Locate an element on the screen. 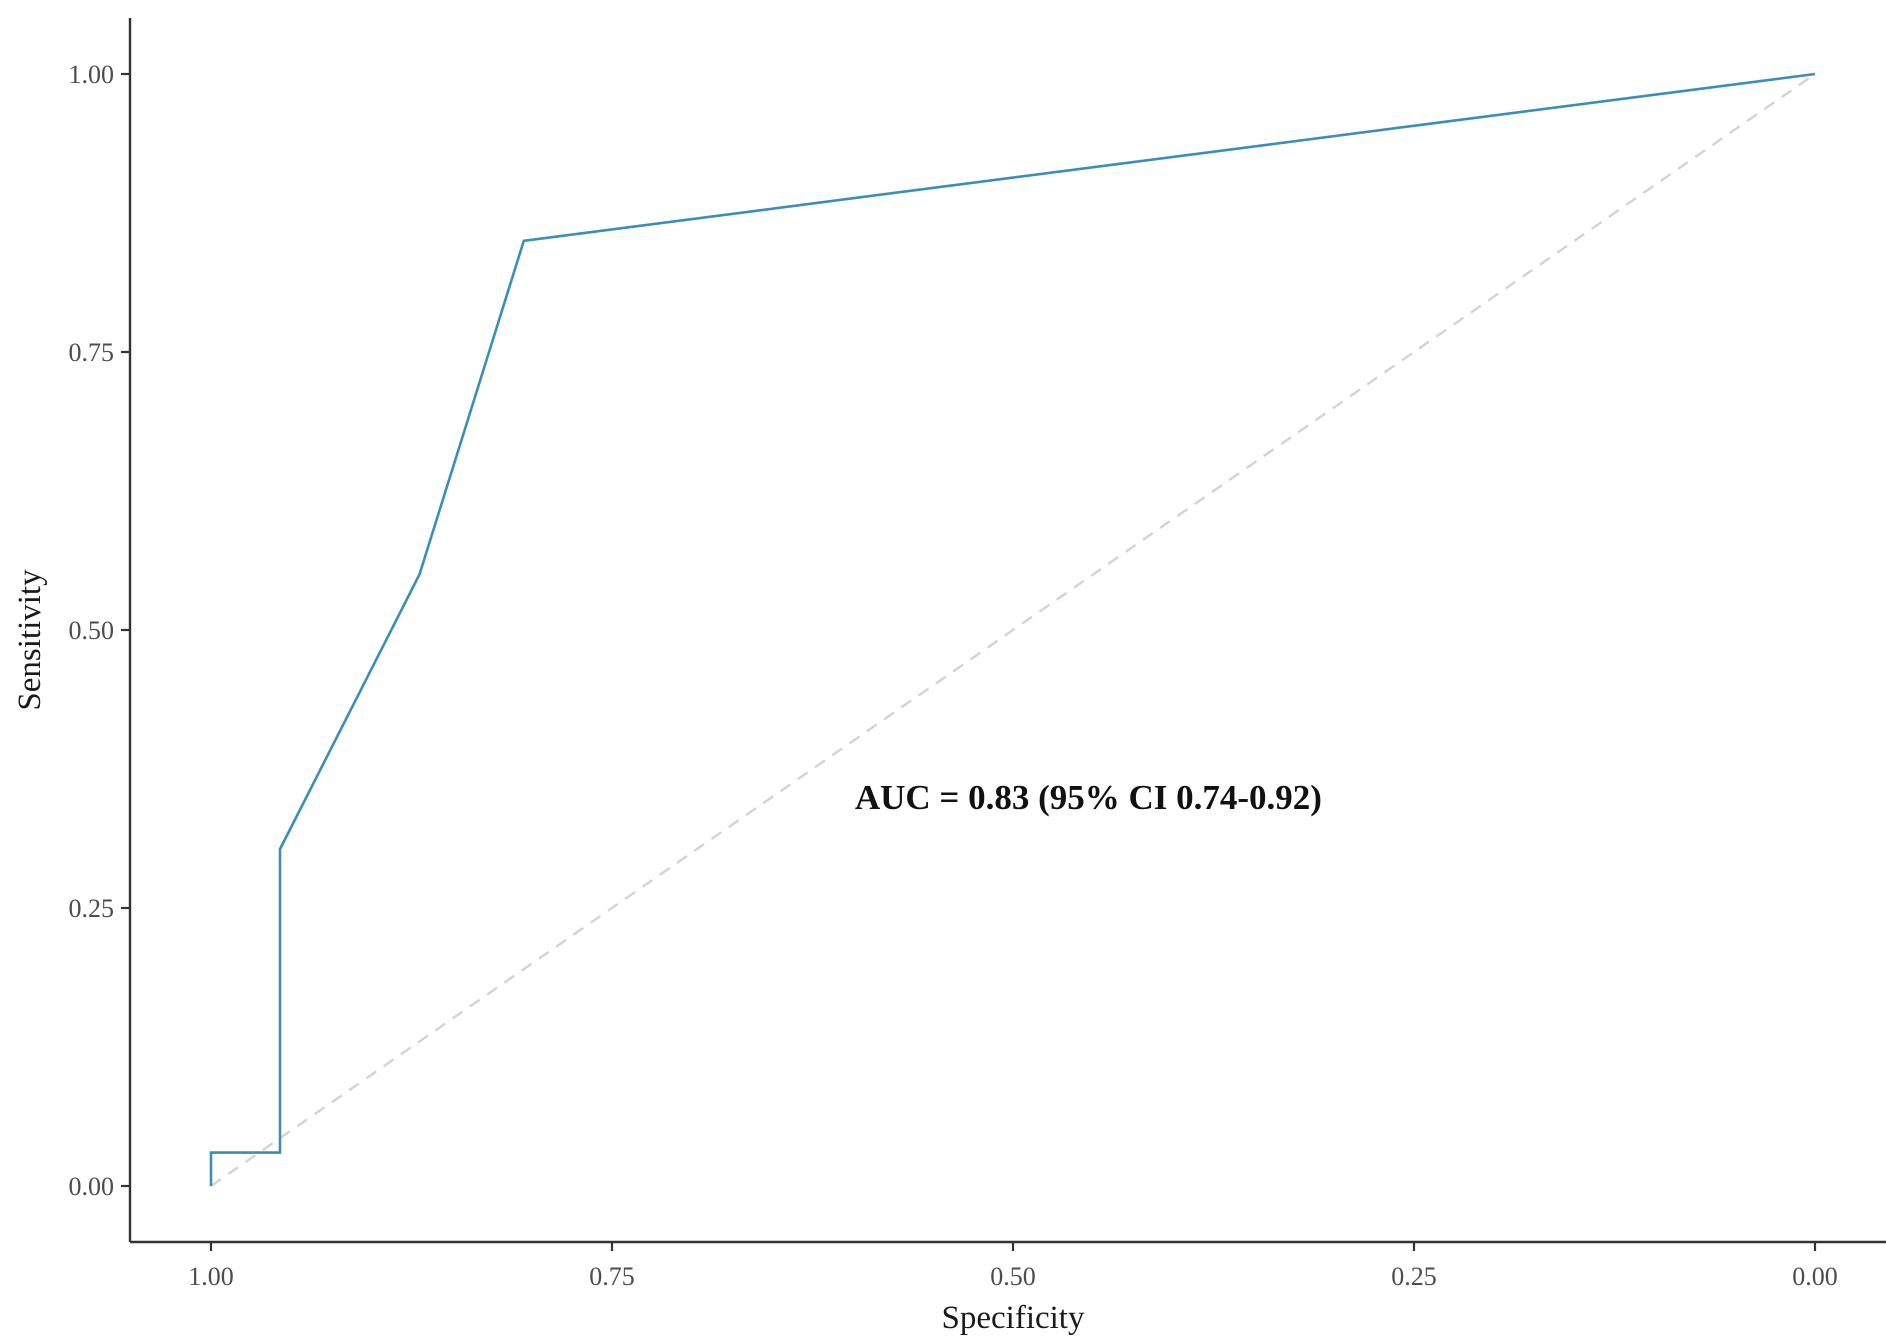  y-tick-label: 0.75 is located at coordinates (92, 352).